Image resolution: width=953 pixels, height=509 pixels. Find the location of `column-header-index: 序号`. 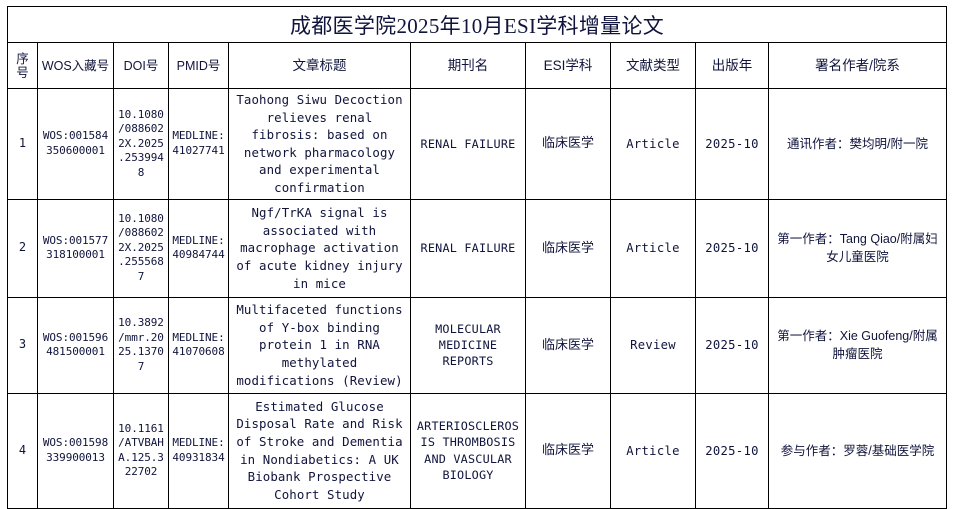

column-header-index: 序号 is located at coordinates (22, 65).